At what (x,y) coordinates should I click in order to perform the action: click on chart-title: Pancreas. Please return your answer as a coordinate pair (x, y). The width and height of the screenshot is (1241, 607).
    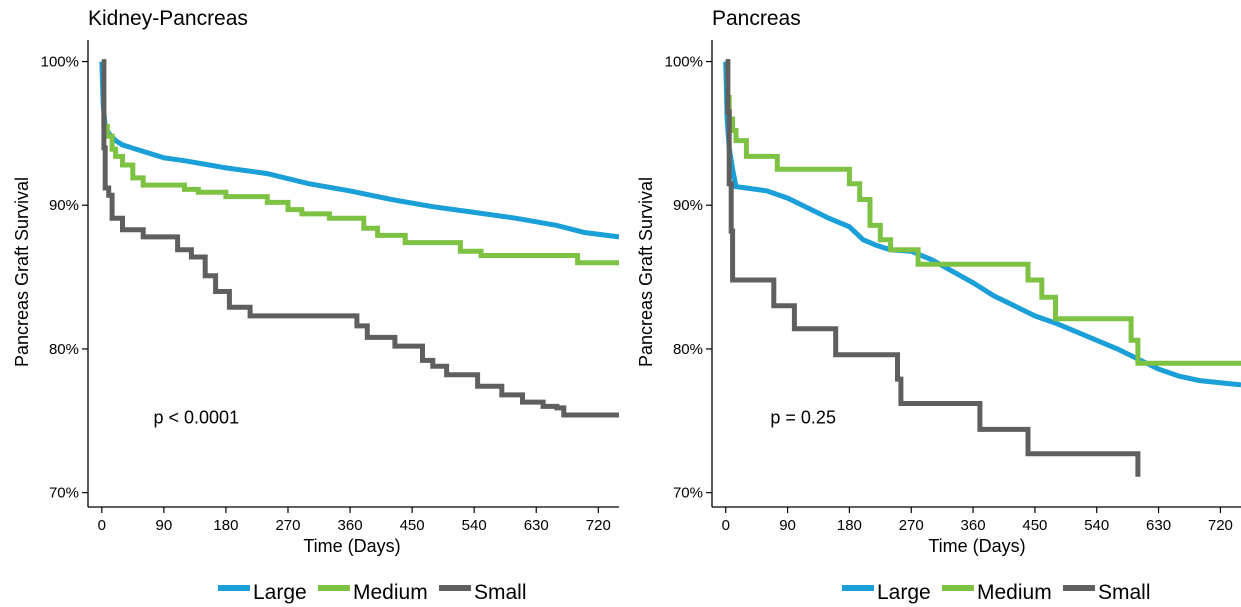
    Looking at the image, I should click on (756, 18).